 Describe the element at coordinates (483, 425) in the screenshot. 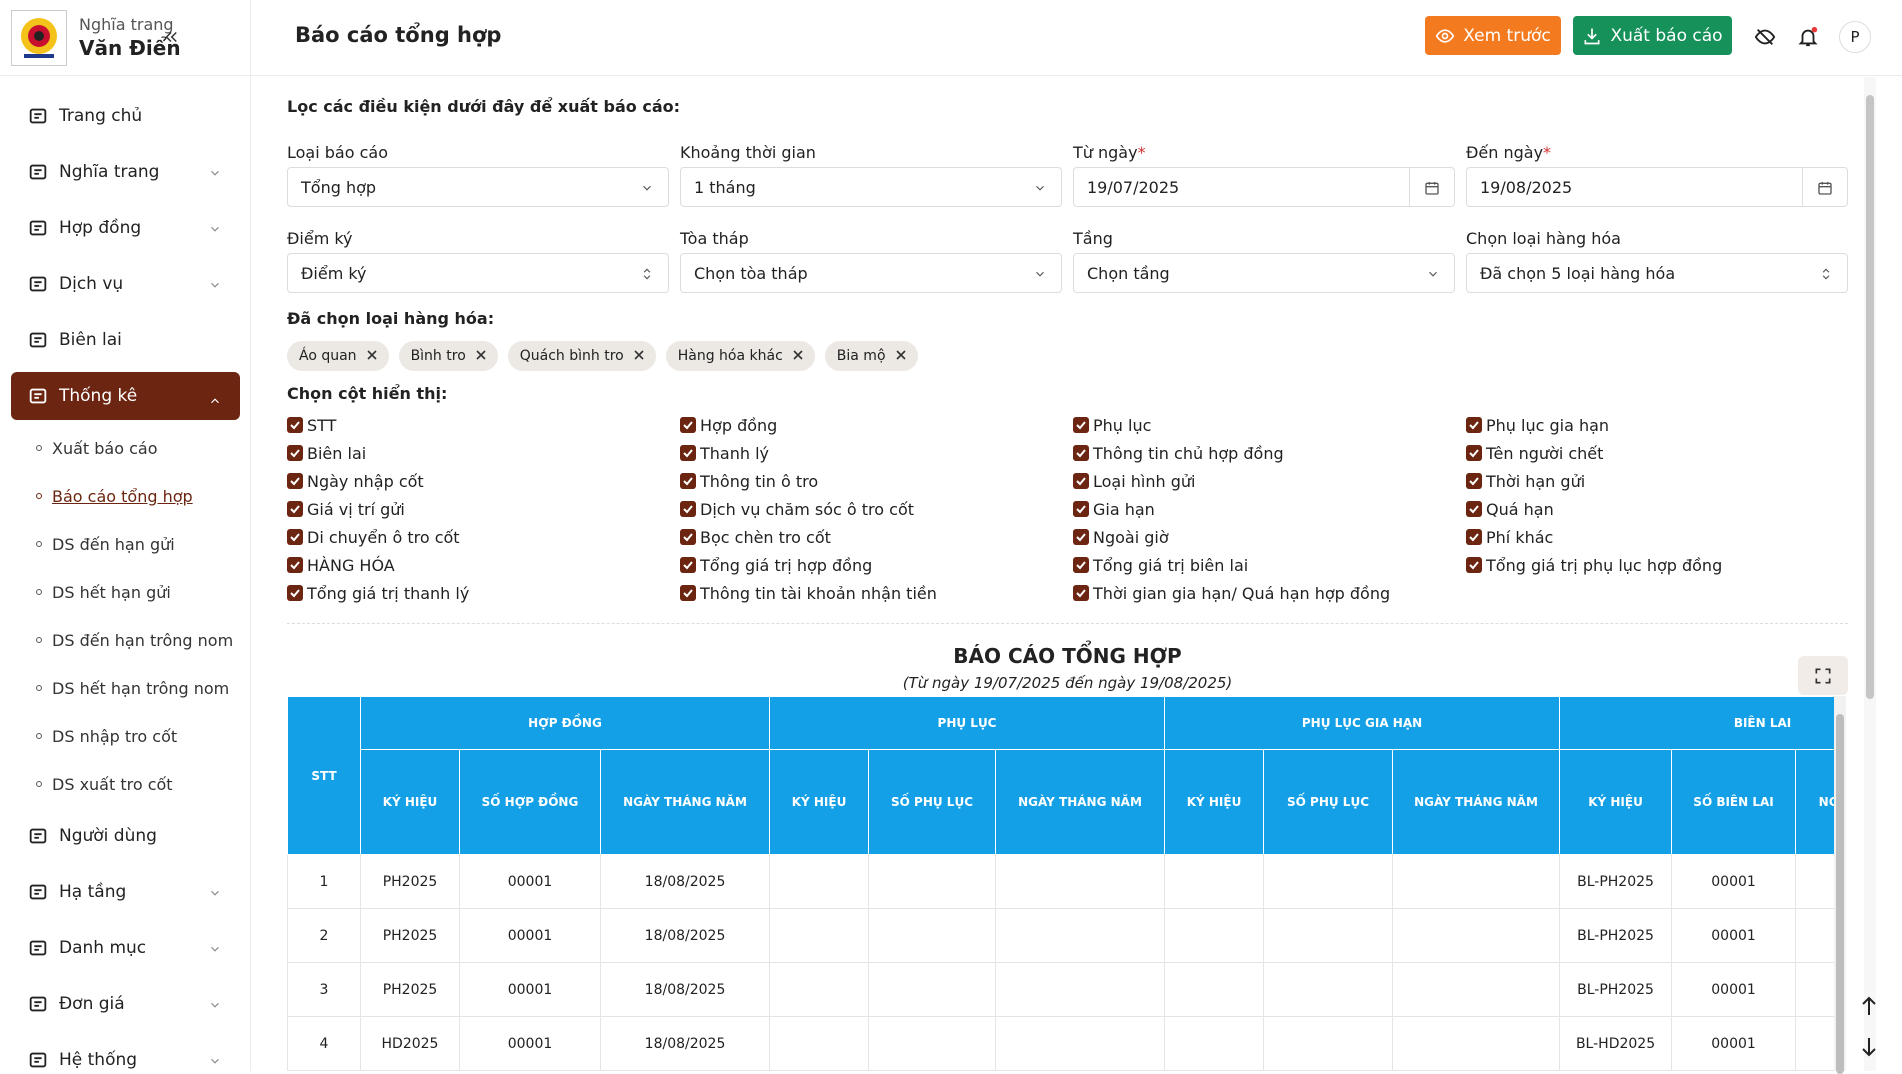

I see `column-checkbox: STT` at that location.